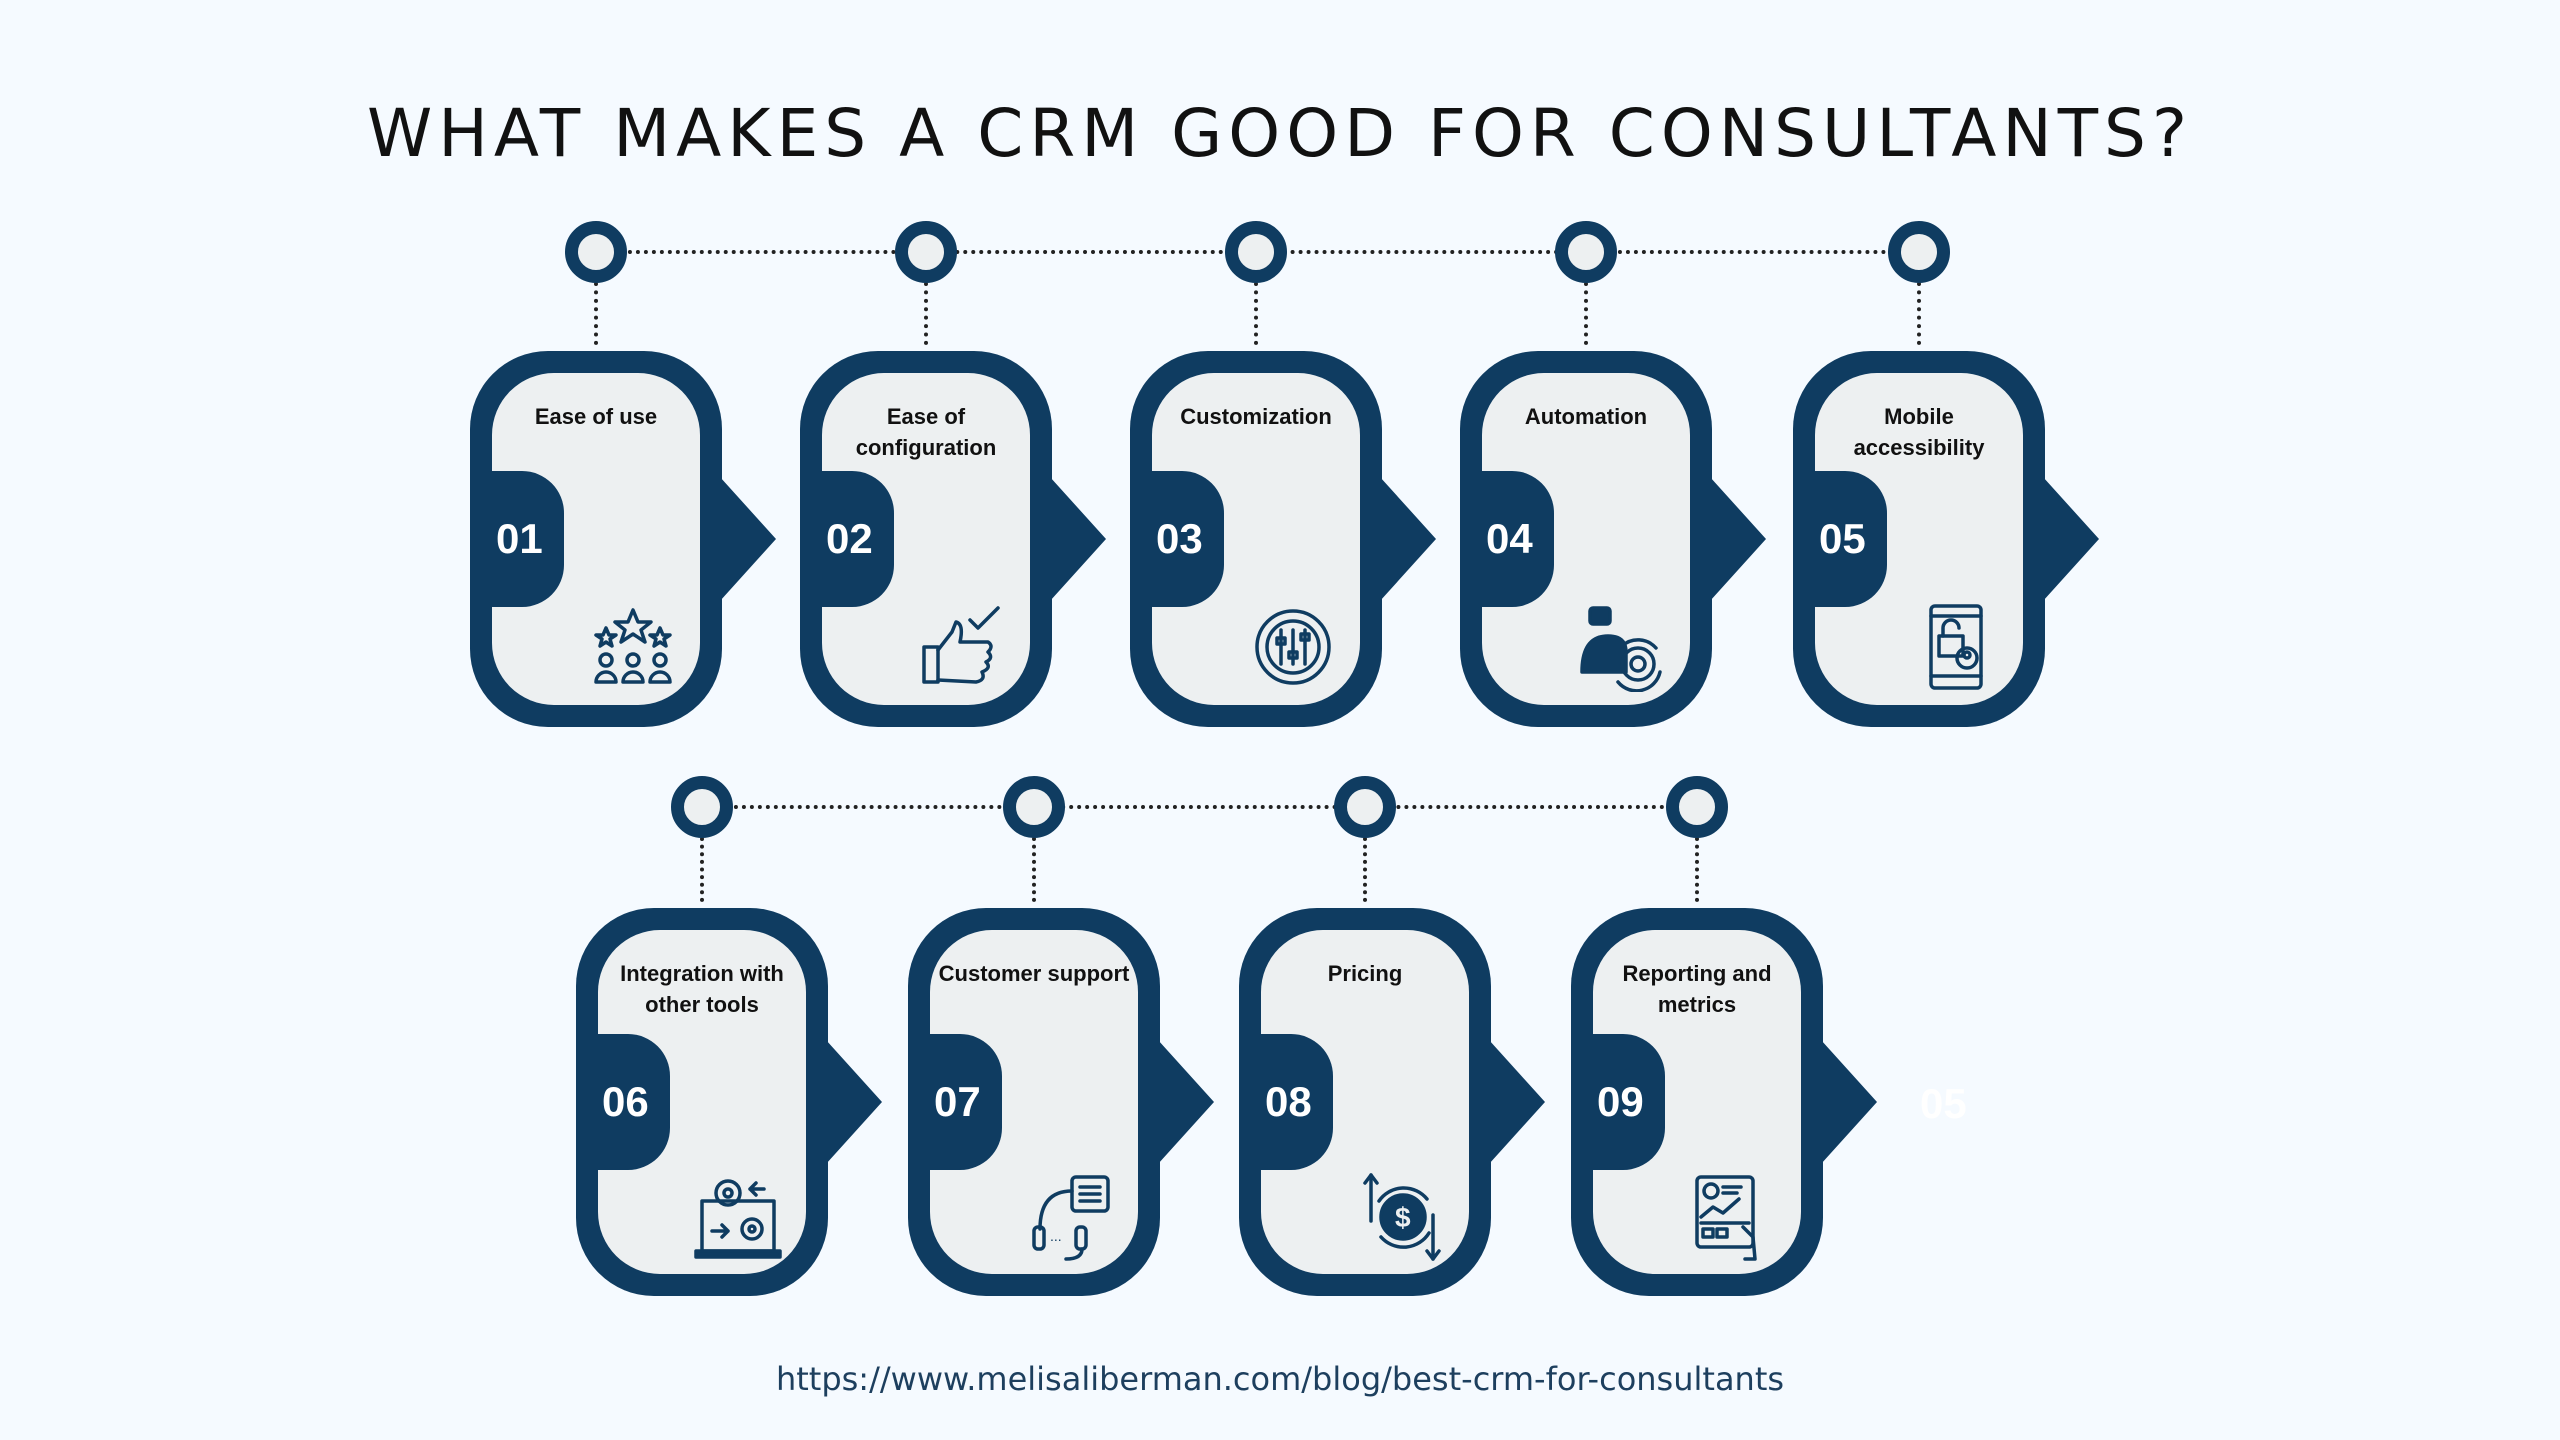  Describe the element at coordinates (1179, 538) in the screenshot. I see `step-number: 03` at that location.